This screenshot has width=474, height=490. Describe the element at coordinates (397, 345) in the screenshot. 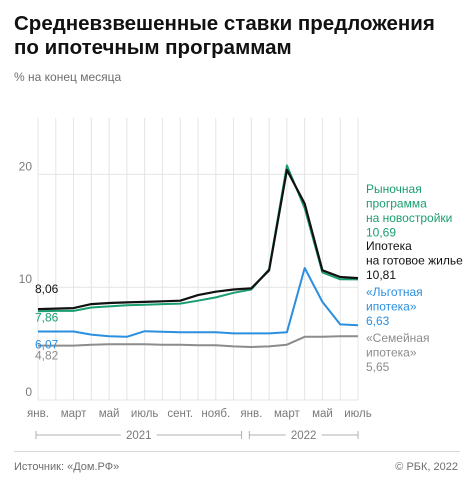

I see `series-name-family: «Семейная ипотека»` at that location.